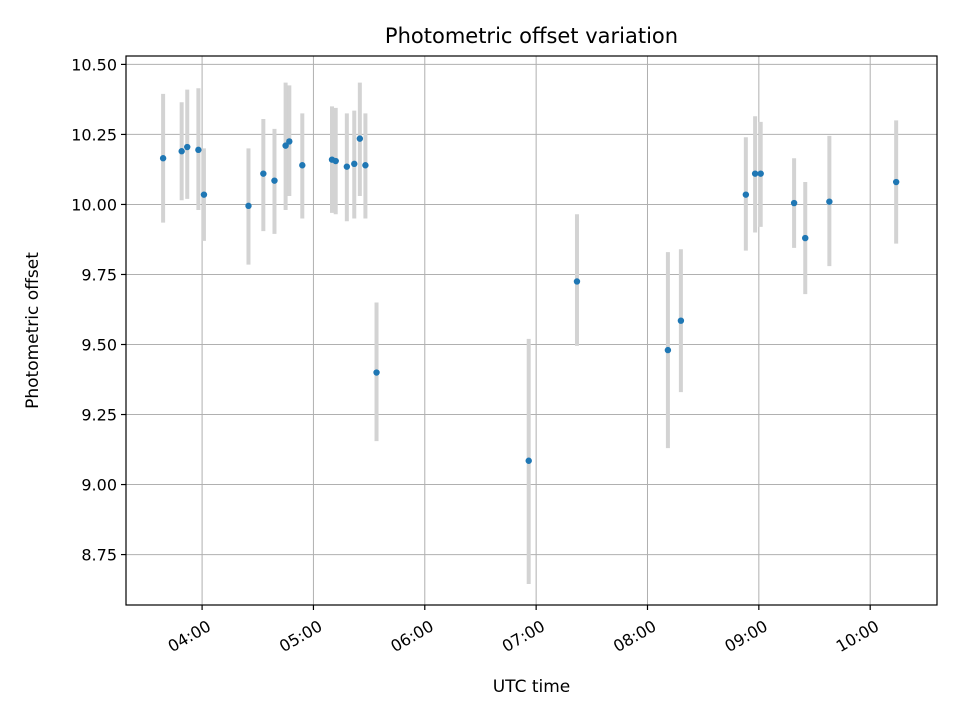 The width and height of the screenshot is (960, 720). I want to click on y-axis-label: Photometric offset, so click(33, 330).